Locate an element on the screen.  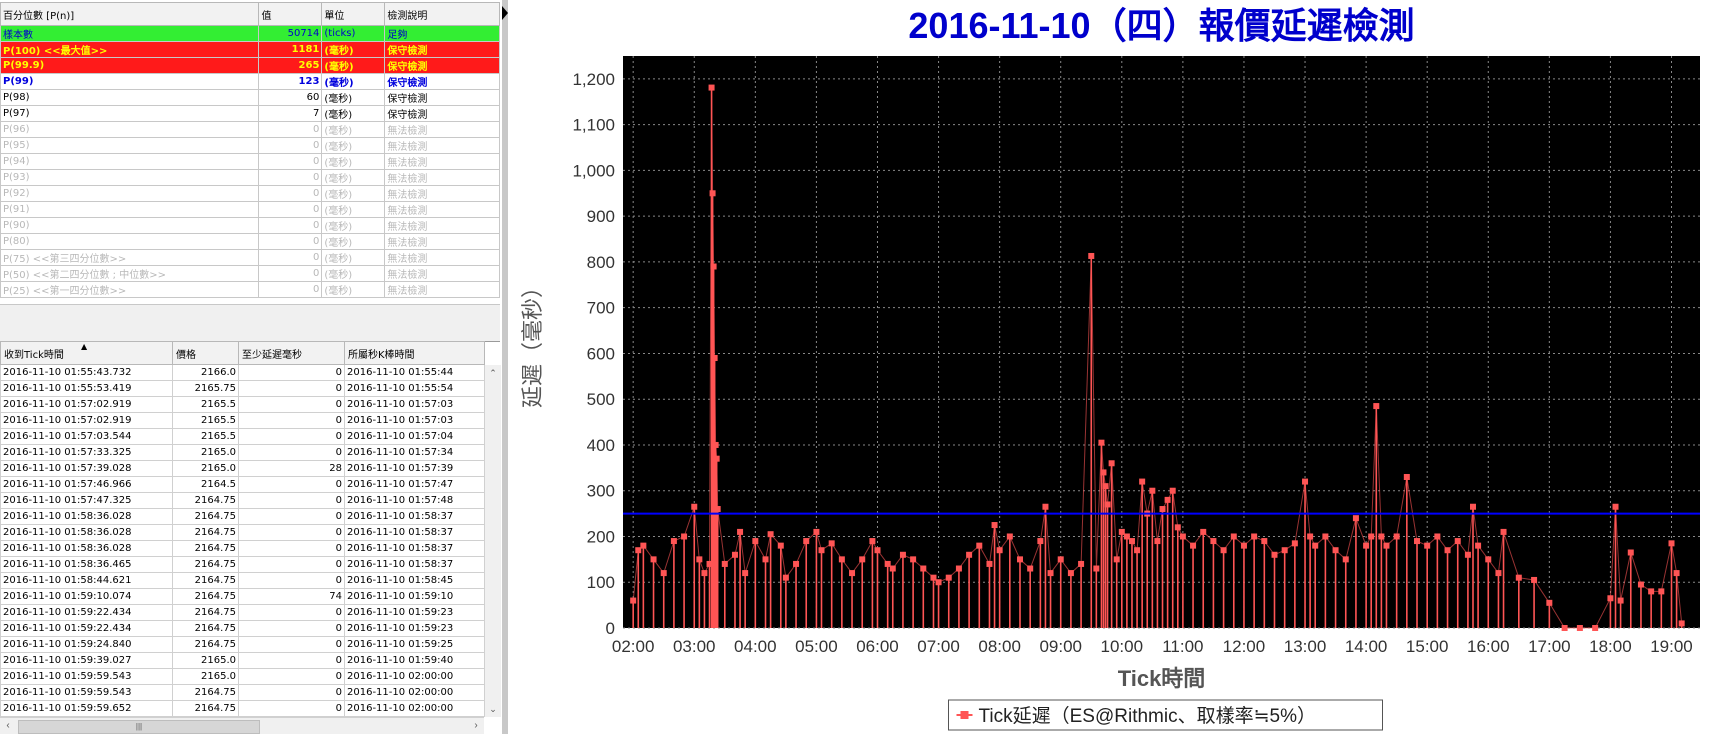
x-tick-label: 02:00 is located at coordinates (633, 646).